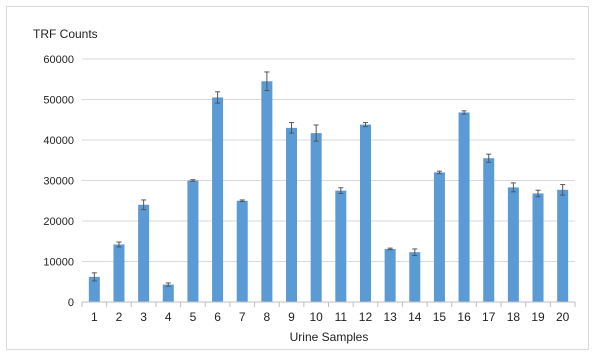  Describe the element at coordinates (316, 317) in the screenshot. I see `x-tick-label: 10` at that location.